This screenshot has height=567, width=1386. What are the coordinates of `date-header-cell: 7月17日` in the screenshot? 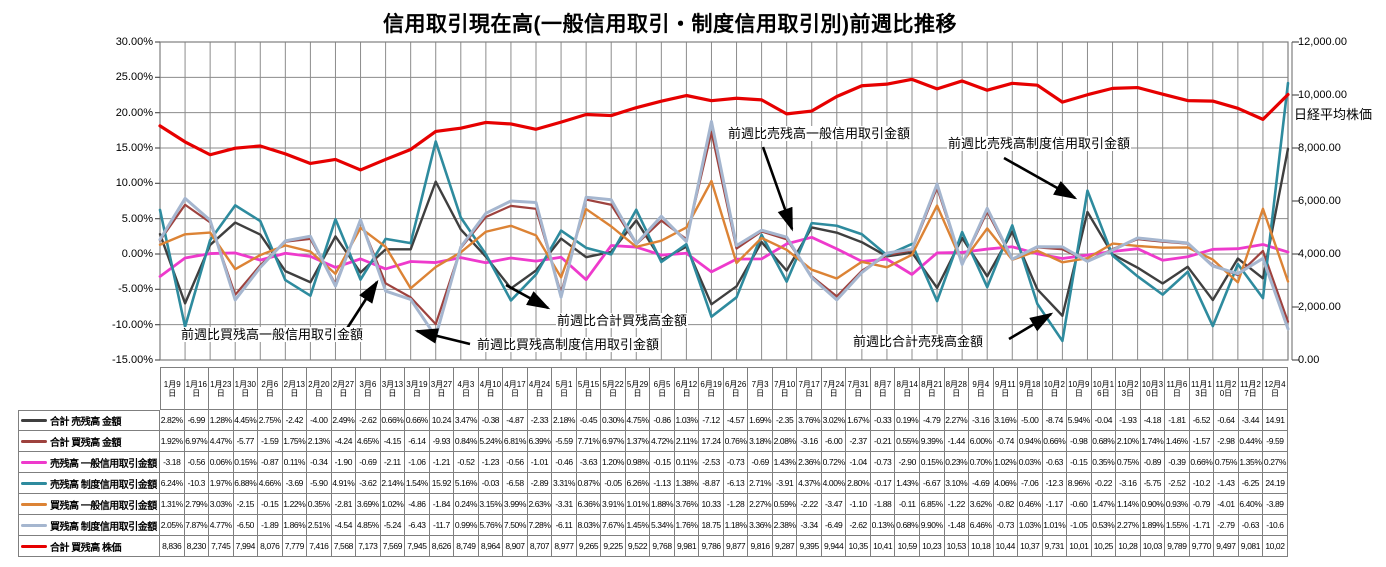 It's located at (809, 388).